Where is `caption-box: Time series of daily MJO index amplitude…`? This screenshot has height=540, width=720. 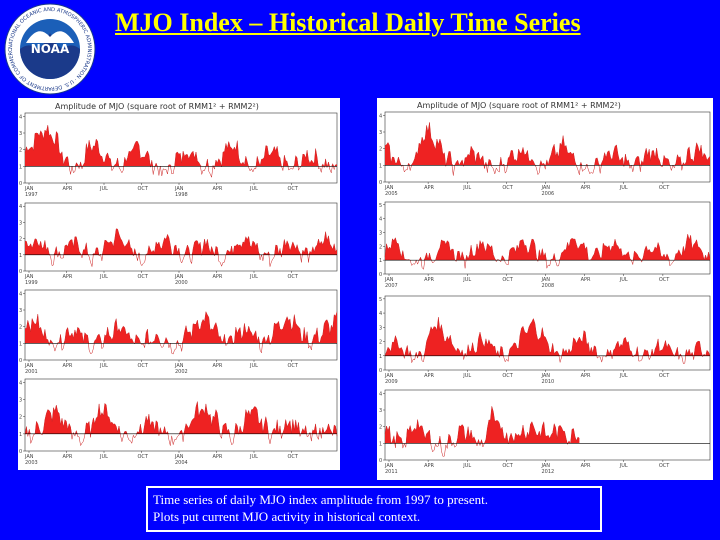 caption-box: Time series of daily MJO index amplitude… is located at coordinates (374, 509).